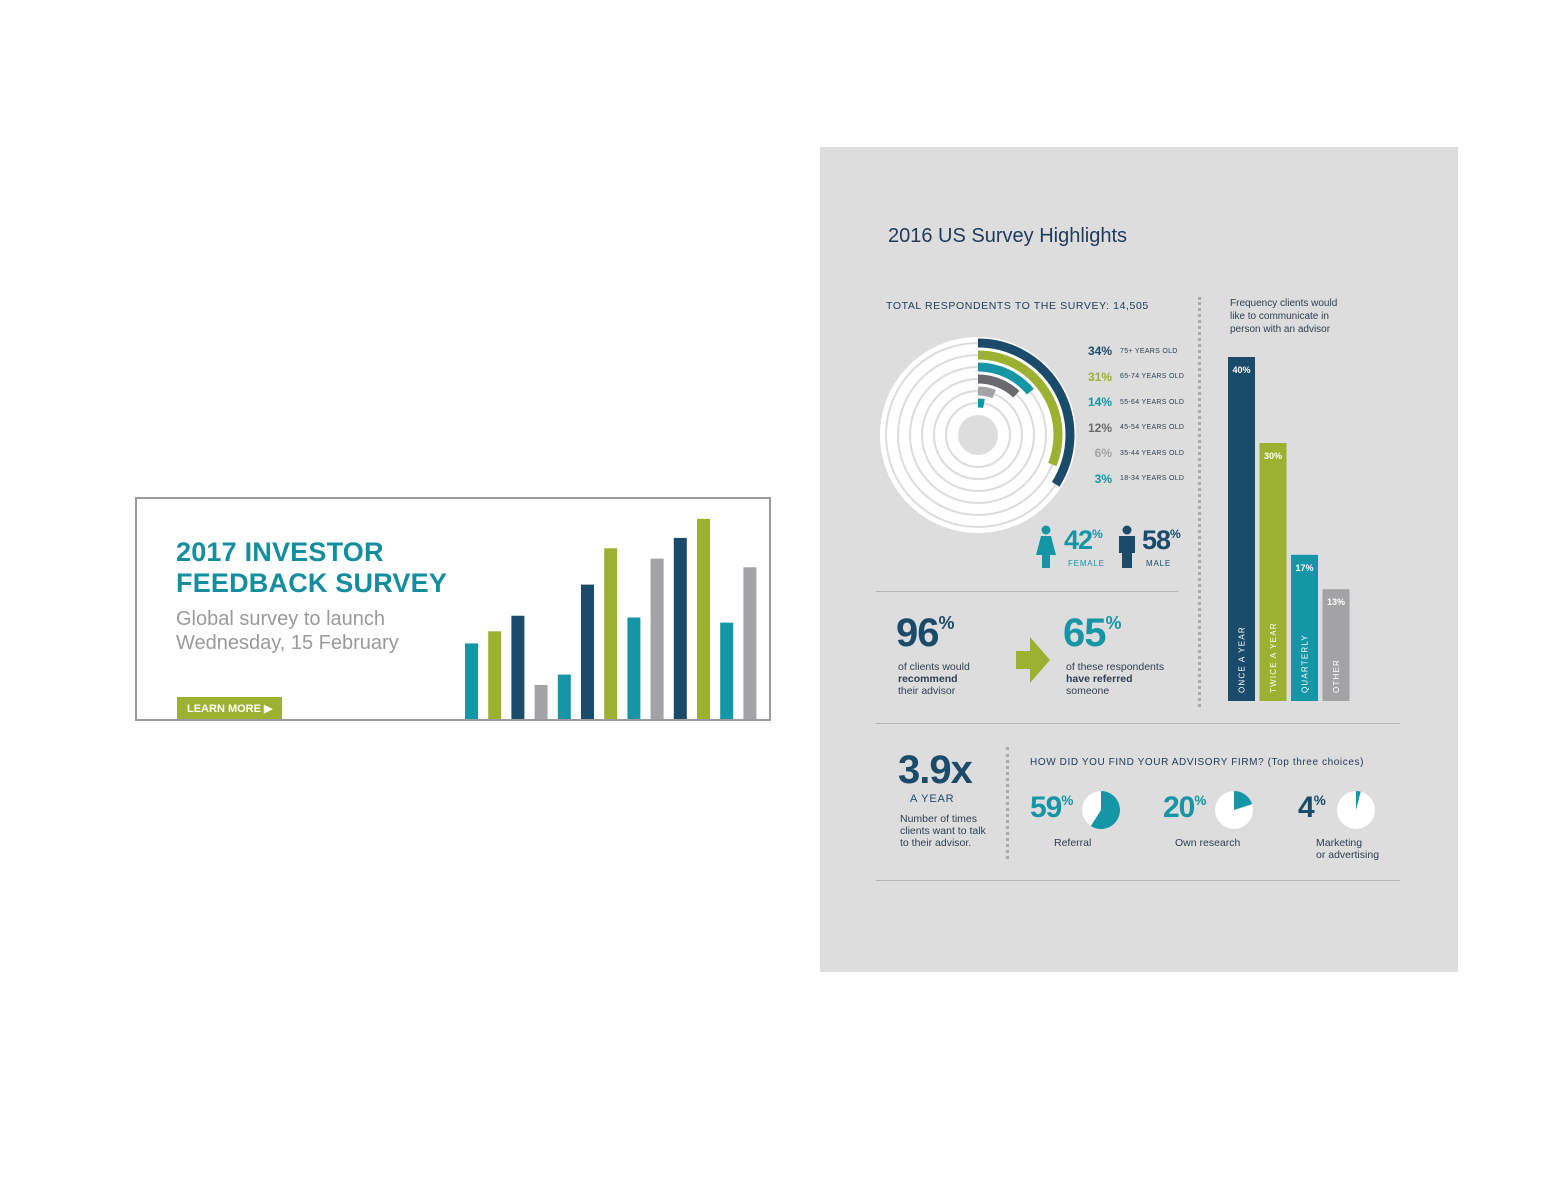 The width and height of the screenshot is (1552, 1199). Describe the element at coordinates (1046, 546) in the screenshot. I see `female-icon` at that location.